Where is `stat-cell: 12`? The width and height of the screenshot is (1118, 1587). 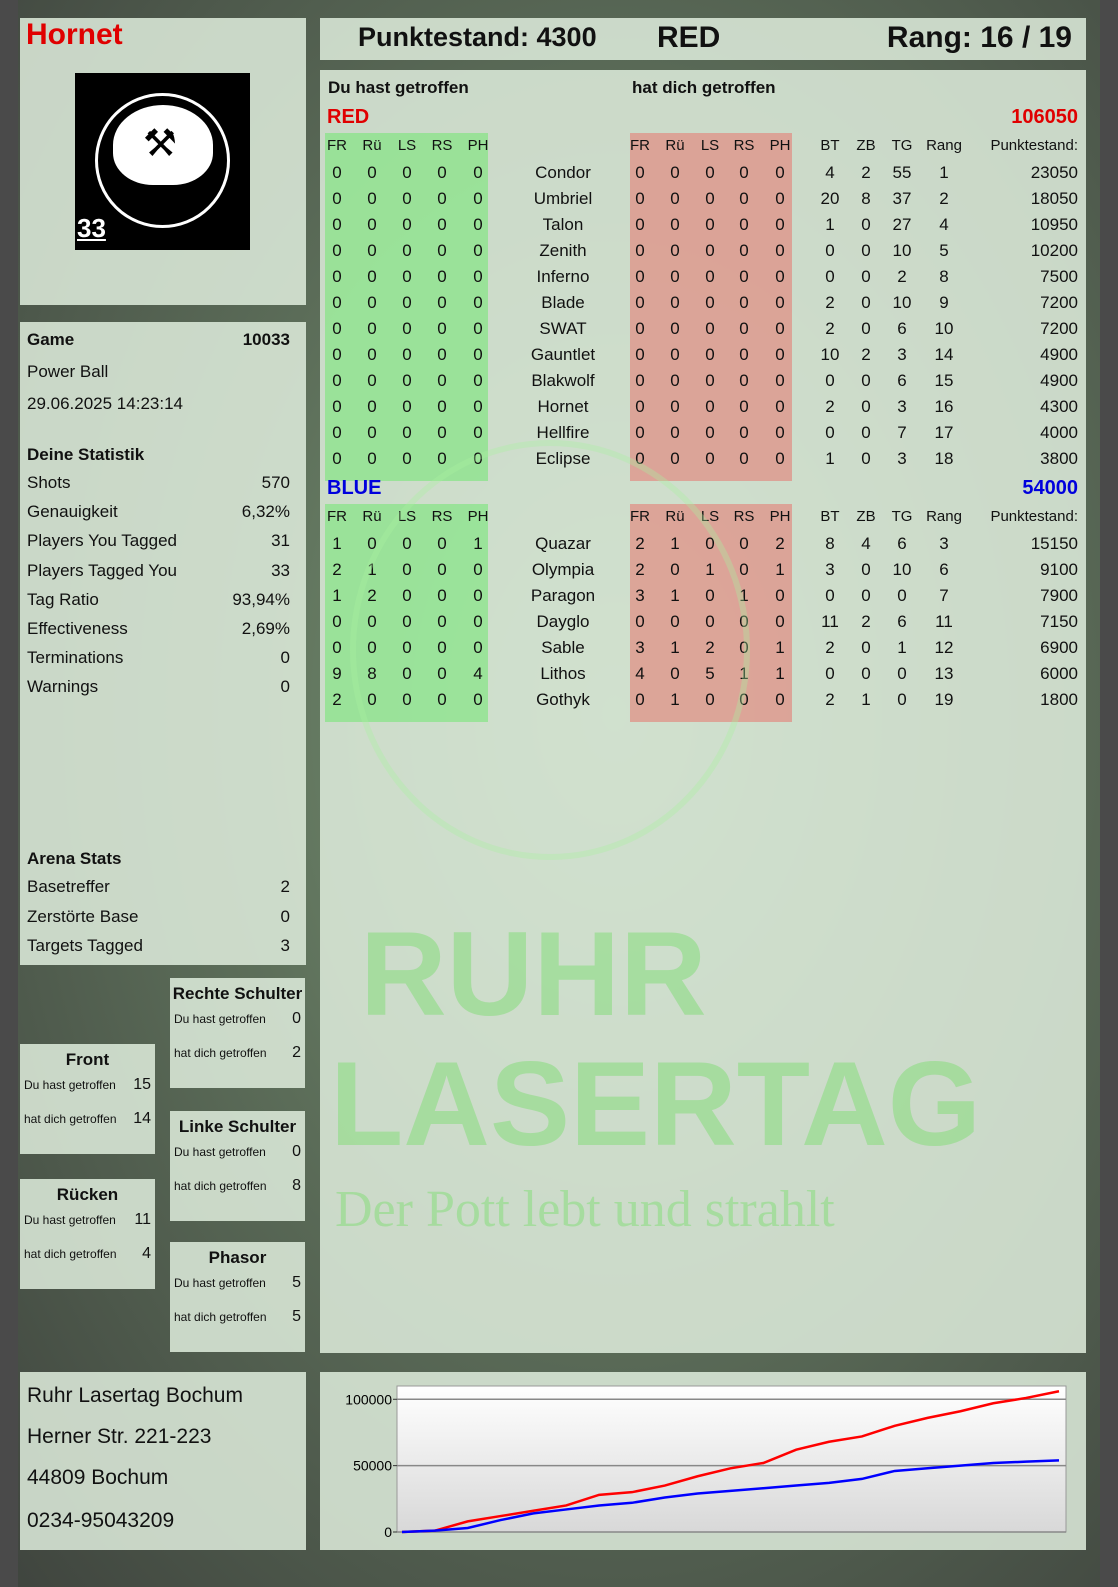 stat-cell: 12 is located at coordinates (944, 647).